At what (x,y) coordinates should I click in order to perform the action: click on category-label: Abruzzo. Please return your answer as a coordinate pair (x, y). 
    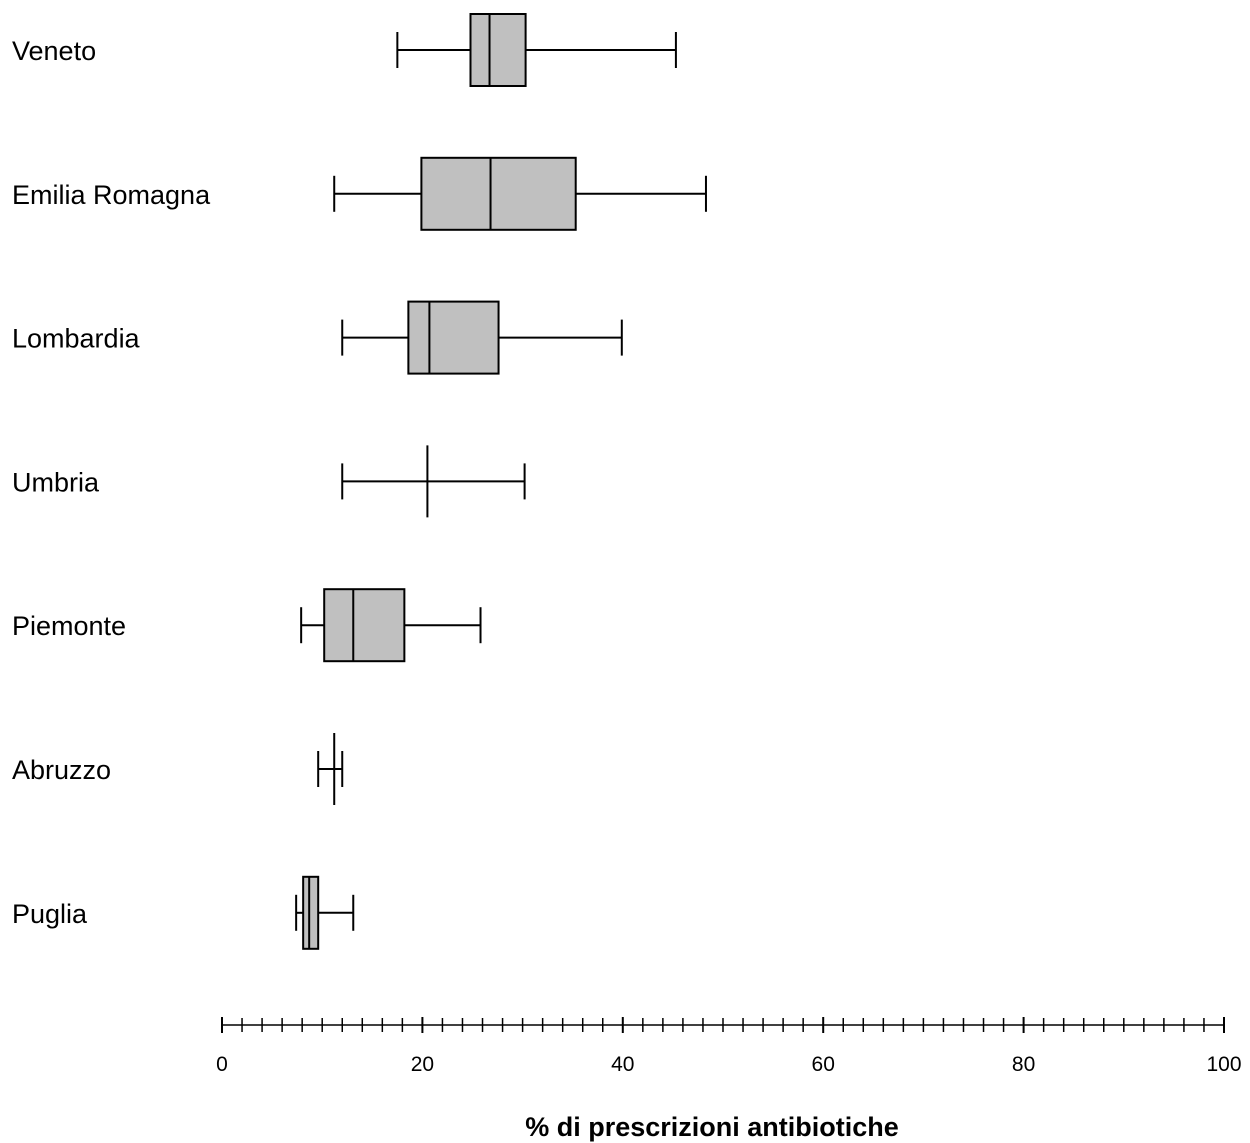
    Looking at the image, I should click on (61, 770).